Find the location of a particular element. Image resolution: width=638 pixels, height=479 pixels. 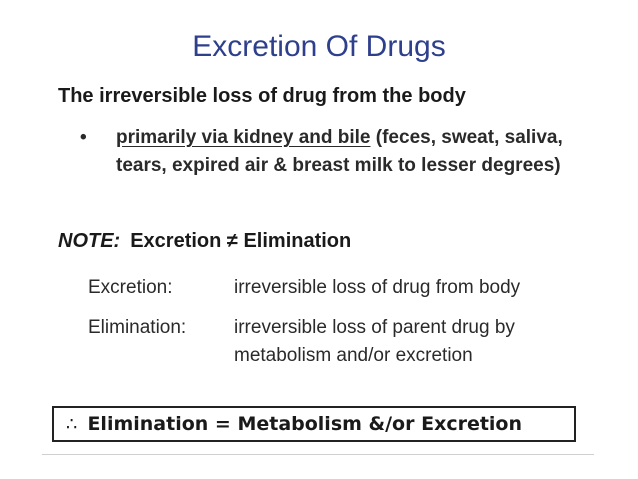

therefore-symbol: ∴ is located at coordinates (72, 424).